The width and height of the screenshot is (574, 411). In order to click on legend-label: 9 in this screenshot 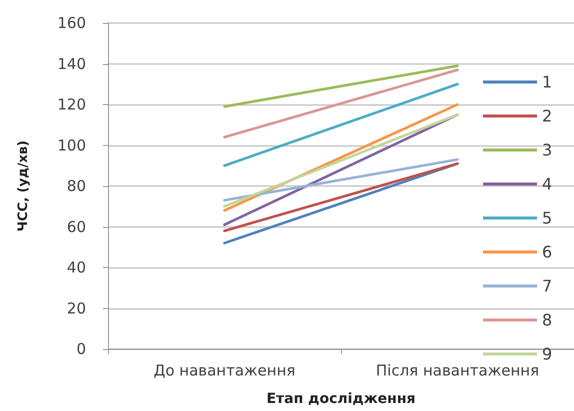, I will do `click(547, 354)`.